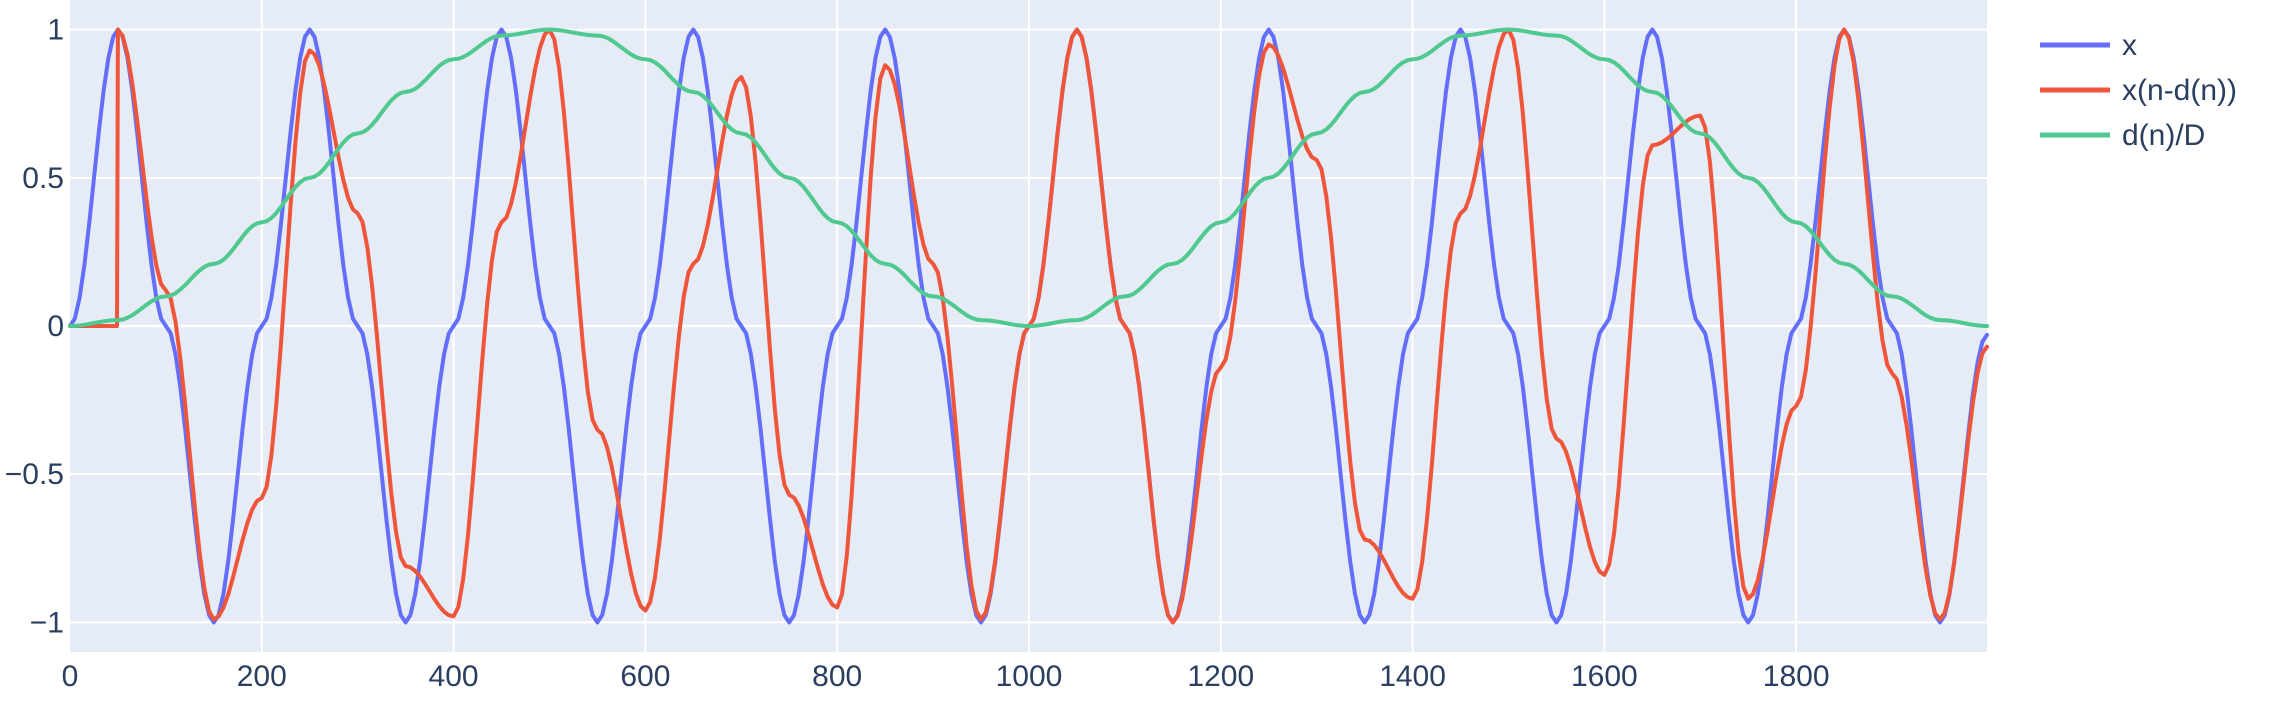 The image size is (2272, 720). I want to click on legend-label: x(n-d(n)), so click(2179, 90).